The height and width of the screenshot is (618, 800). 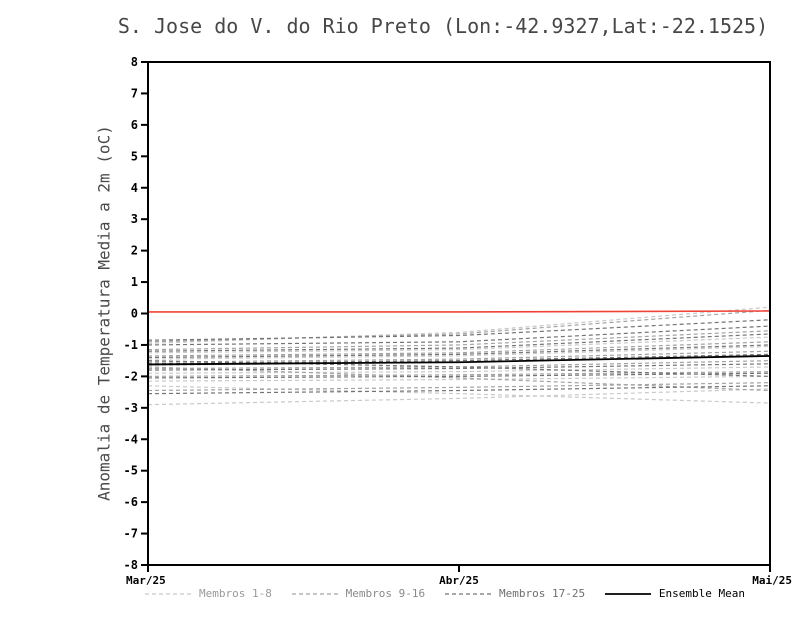 What do you see at coordinates (772, 580) in the screenshot?
I see `x-tick-label: Mai/25` at bounding box center [772, 580].